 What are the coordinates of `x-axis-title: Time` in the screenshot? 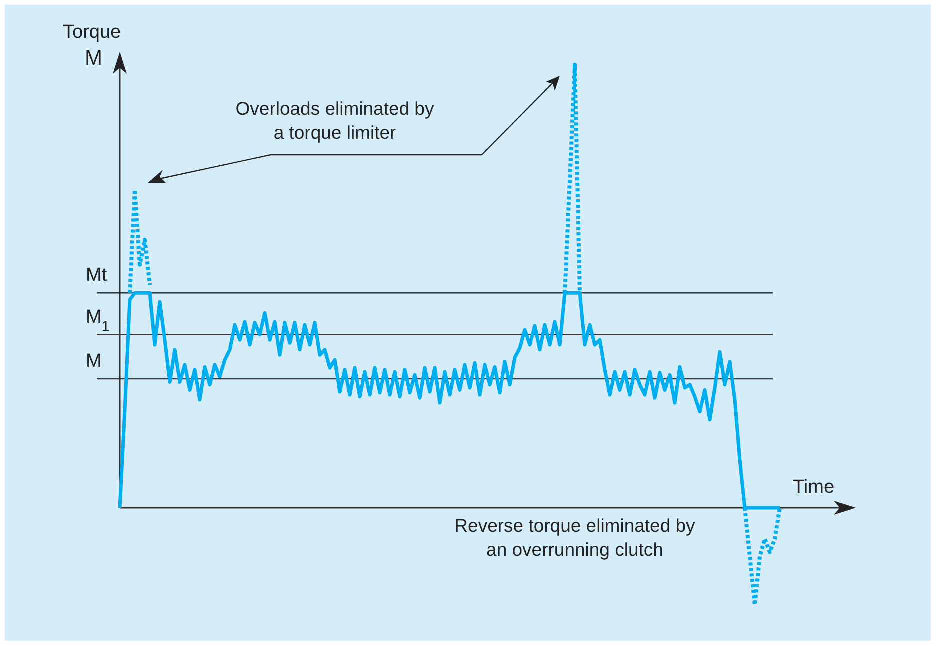 It's located at (814, 487).